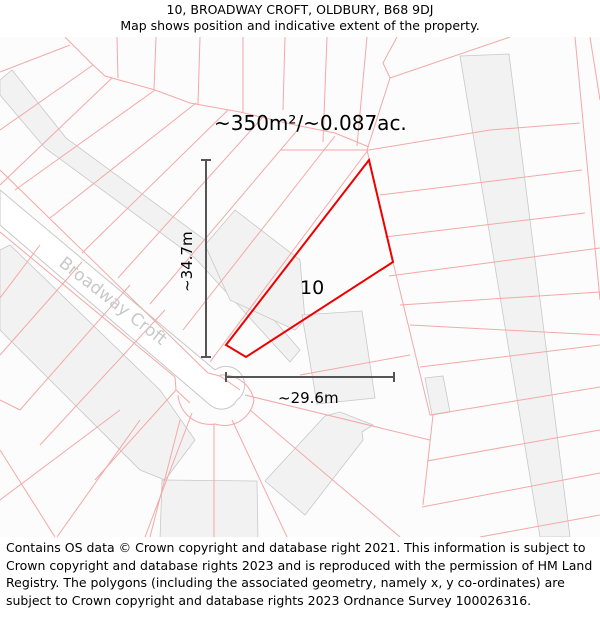 The height and width of the screenshot is (625, 600). What do you see at coordinates (123, 299) in the screenshot?
I see `road` at bounding box center [123, 299].